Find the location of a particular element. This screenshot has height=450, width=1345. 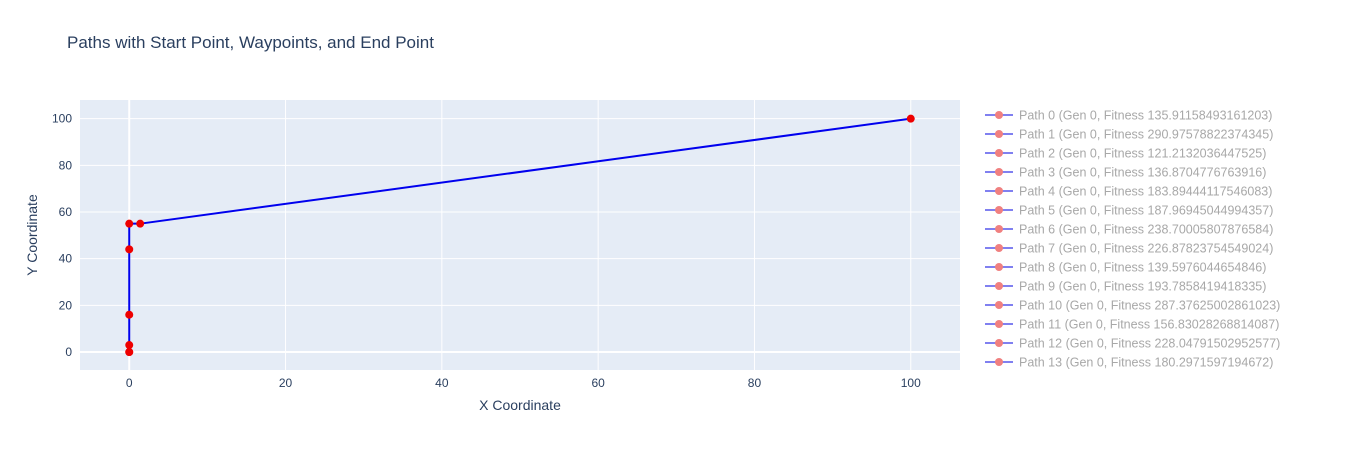

x-tick-label: 20 is located at coordinates (286, 383).